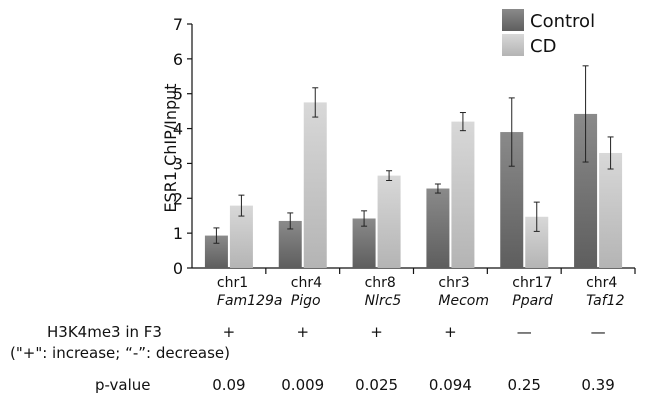  I want to click on x-category-chr: chr17, so click(532, 283).